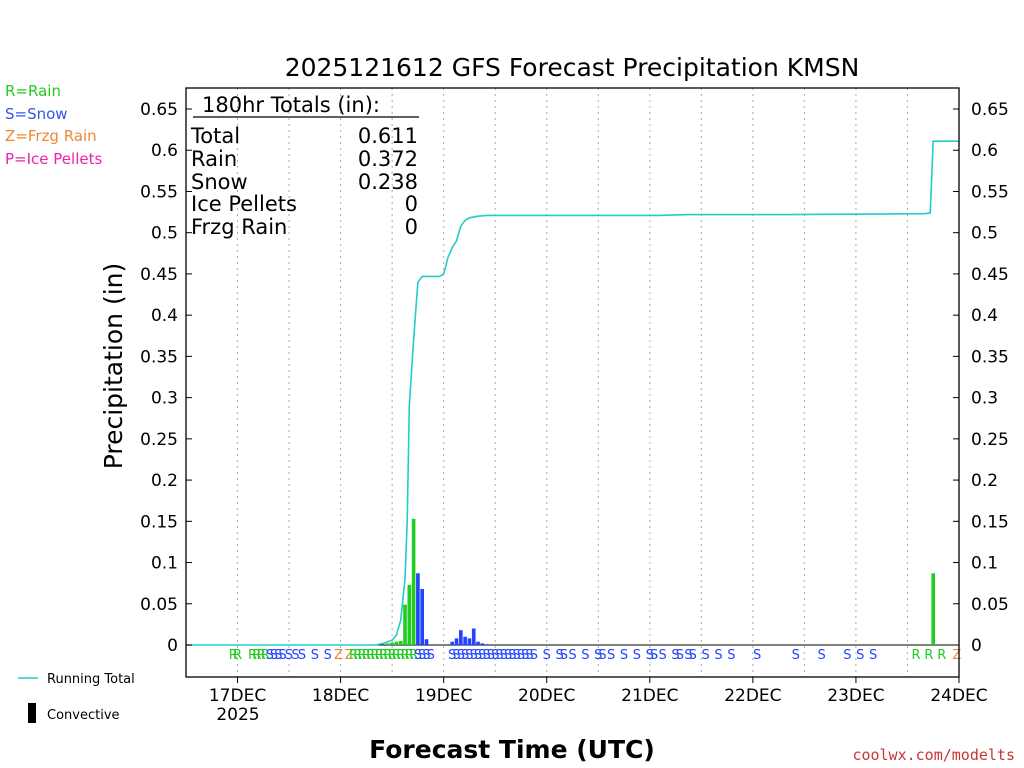 This screenshot has height=768, width=1024. Describe the element at coordinates (219, 182) in the screenshot. I see `totals-label-snow: Snow` at that location.